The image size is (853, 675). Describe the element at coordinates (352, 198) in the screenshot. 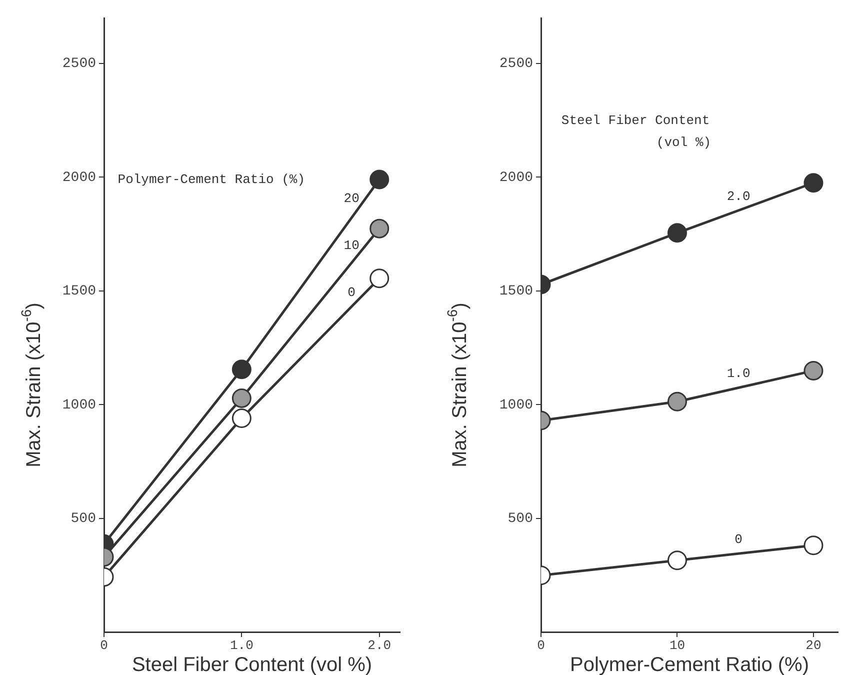

I see `series-label: 20` at that location.